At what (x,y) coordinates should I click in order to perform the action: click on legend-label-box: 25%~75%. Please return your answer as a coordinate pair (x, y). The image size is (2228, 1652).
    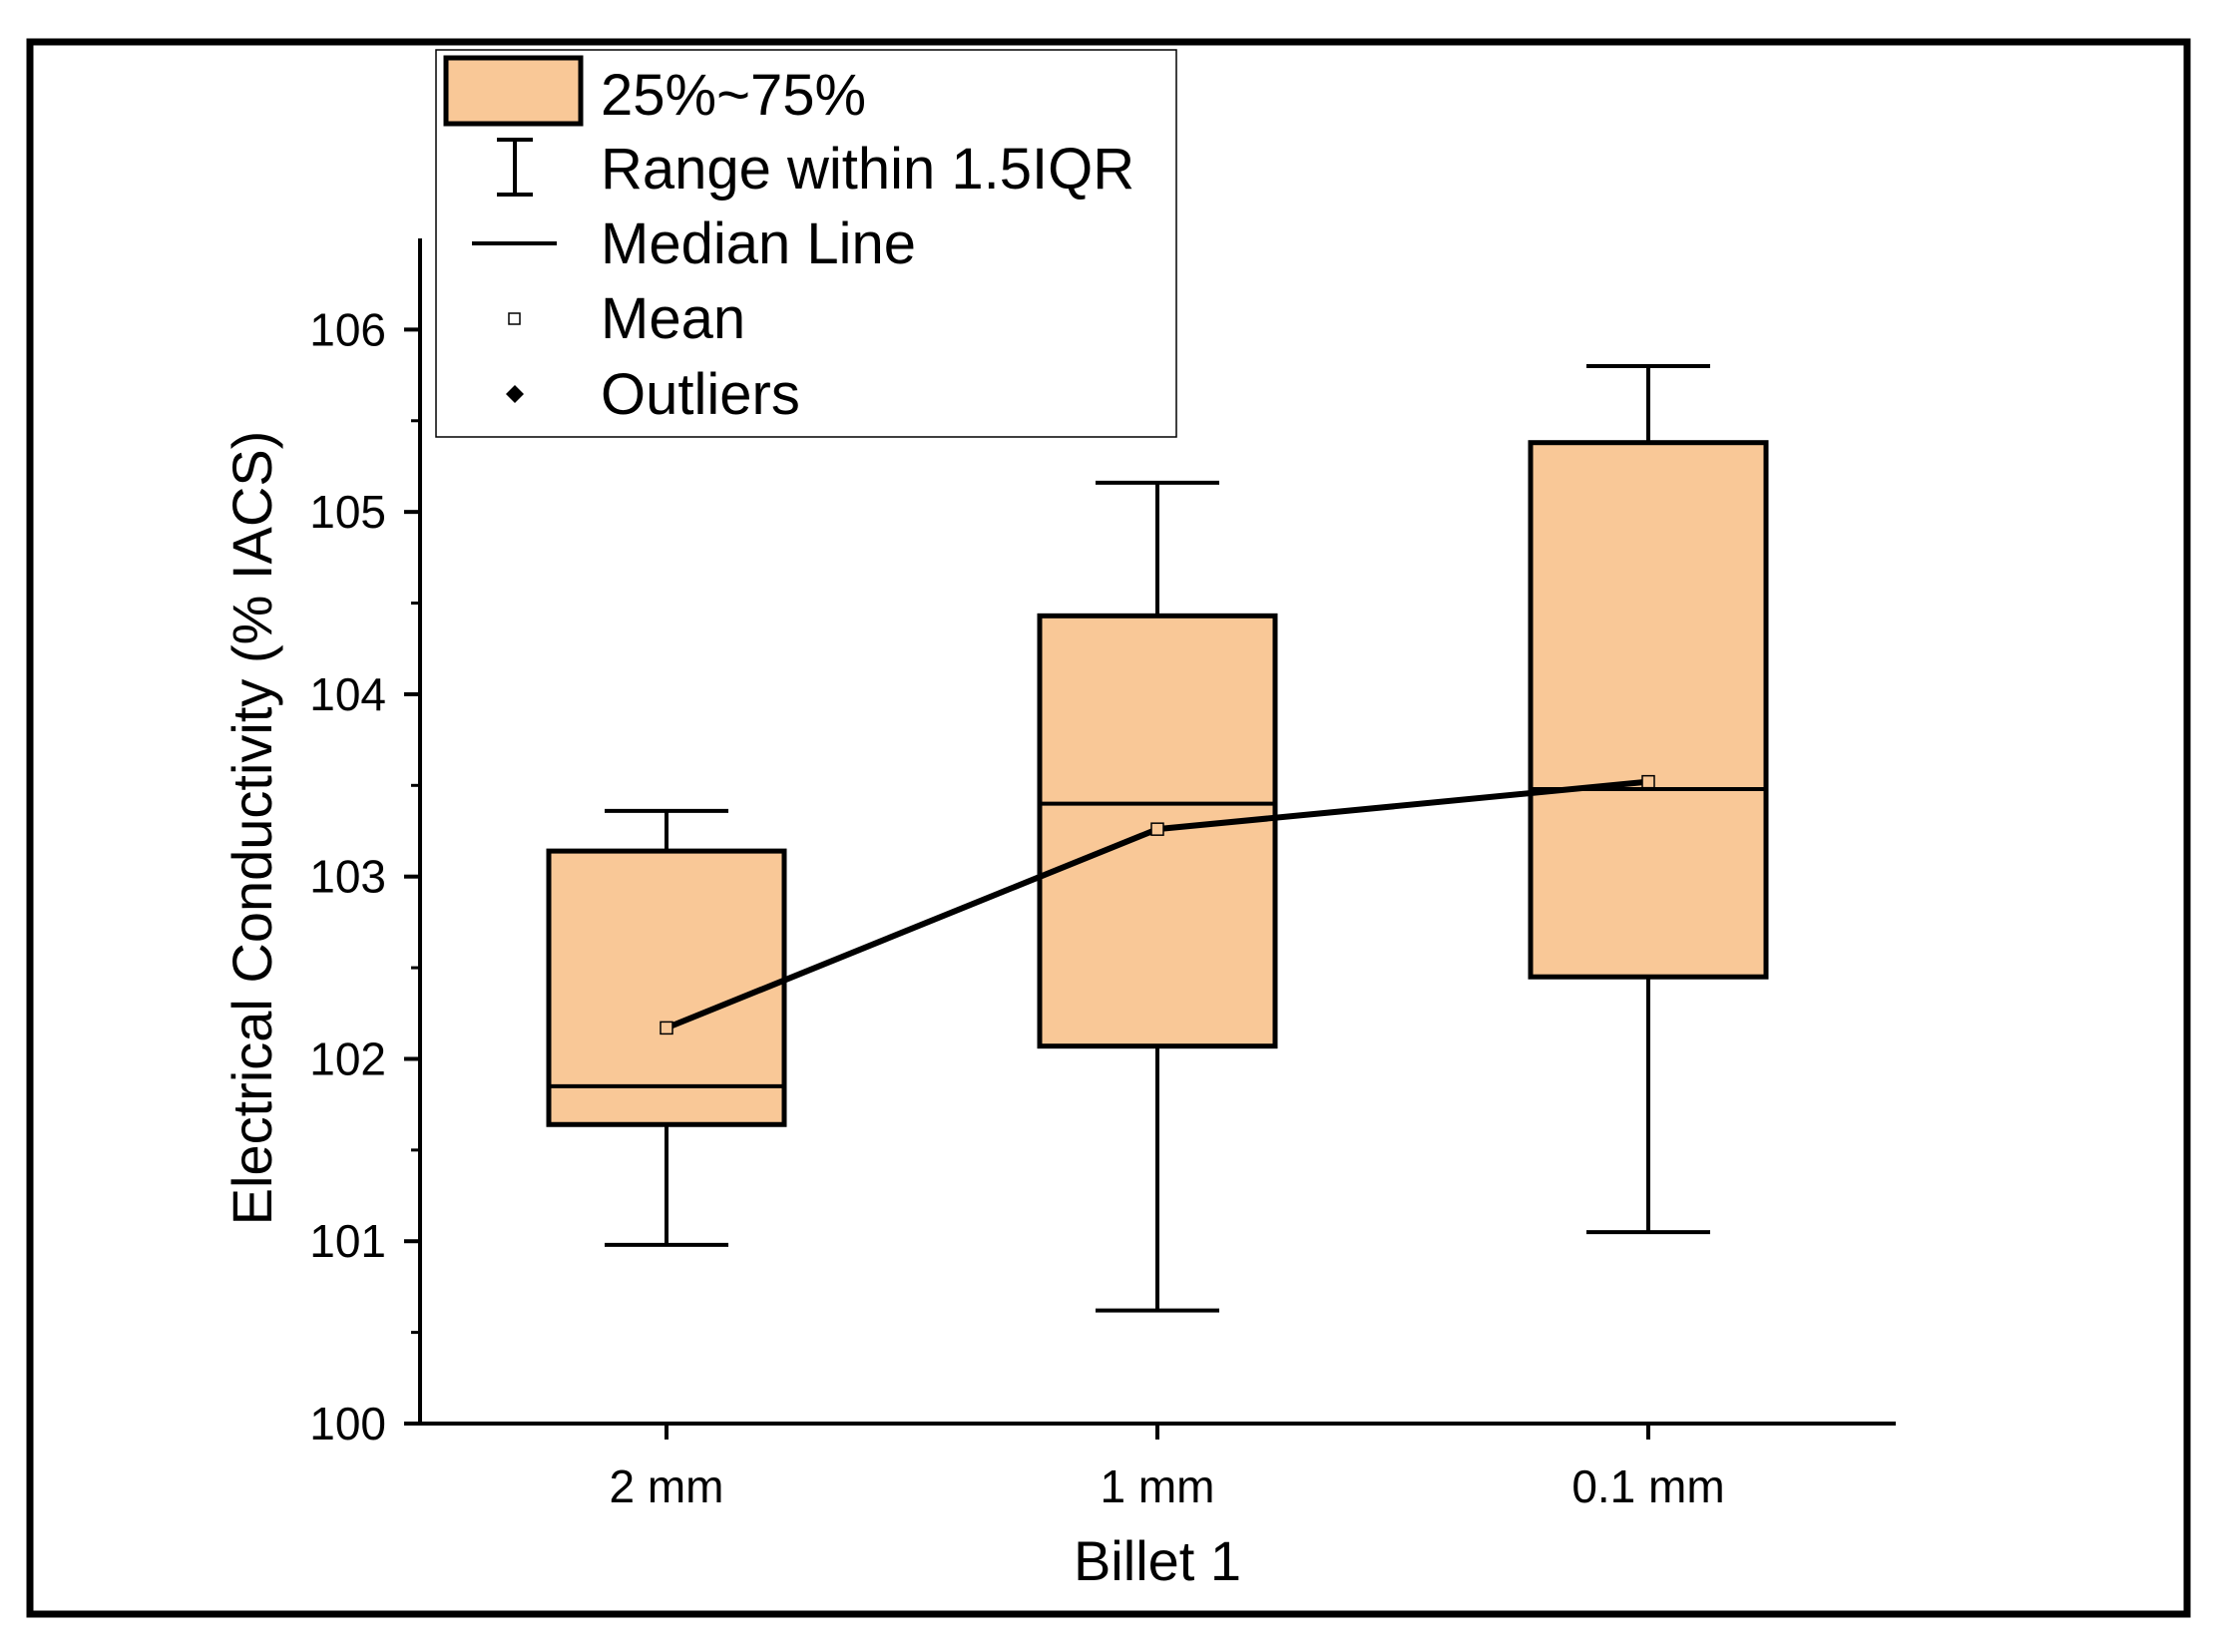
    Looking at the image, I should click on (733, 95).